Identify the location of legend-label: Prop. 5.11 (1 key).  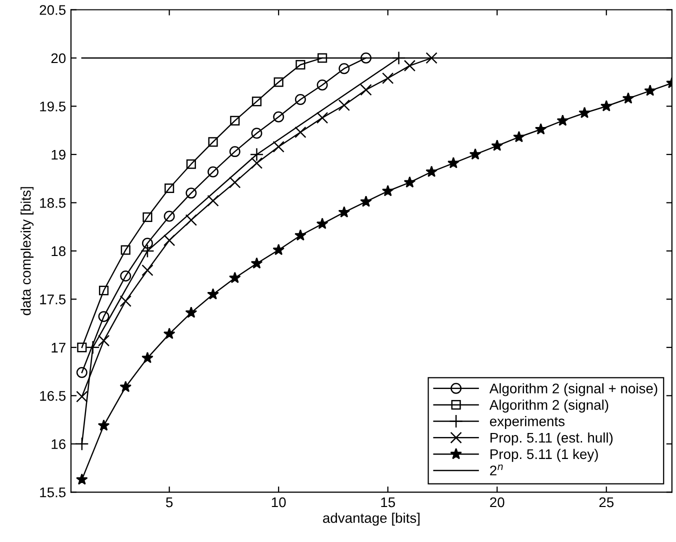
(544, 455).